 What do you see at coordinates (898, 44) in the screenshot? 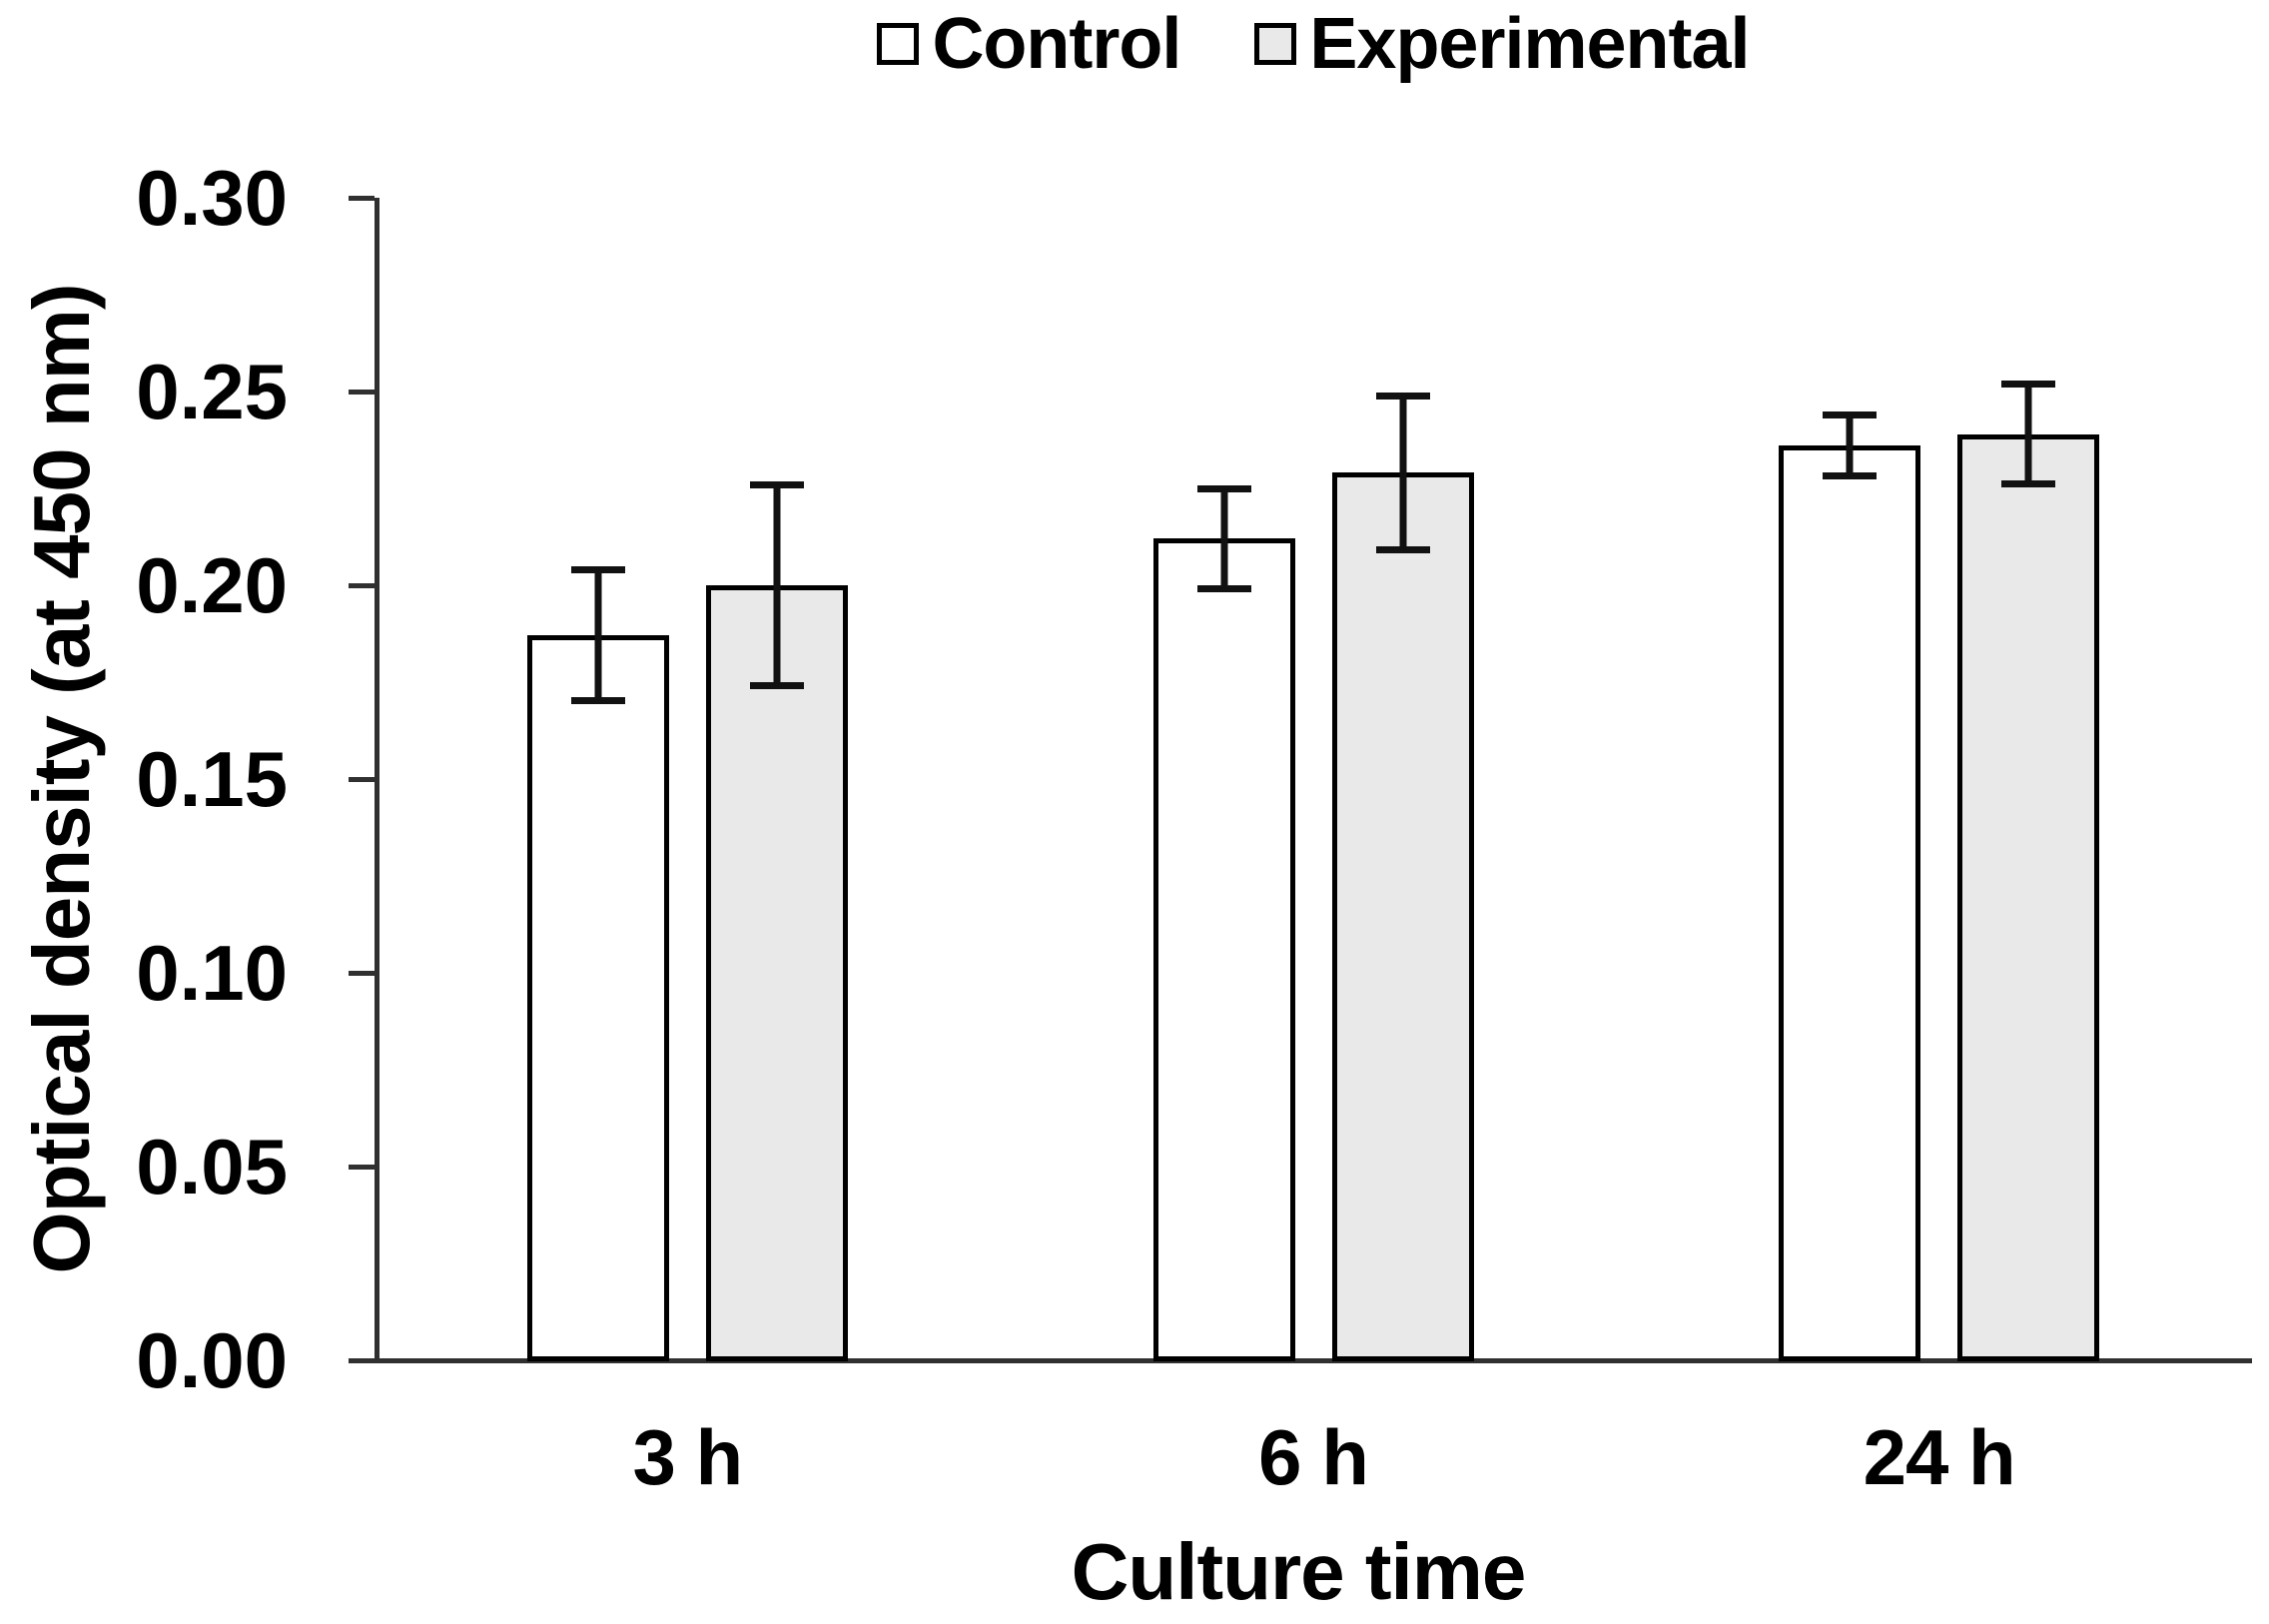
I see `control-swatch-icon` at bounding box center [898, 44].